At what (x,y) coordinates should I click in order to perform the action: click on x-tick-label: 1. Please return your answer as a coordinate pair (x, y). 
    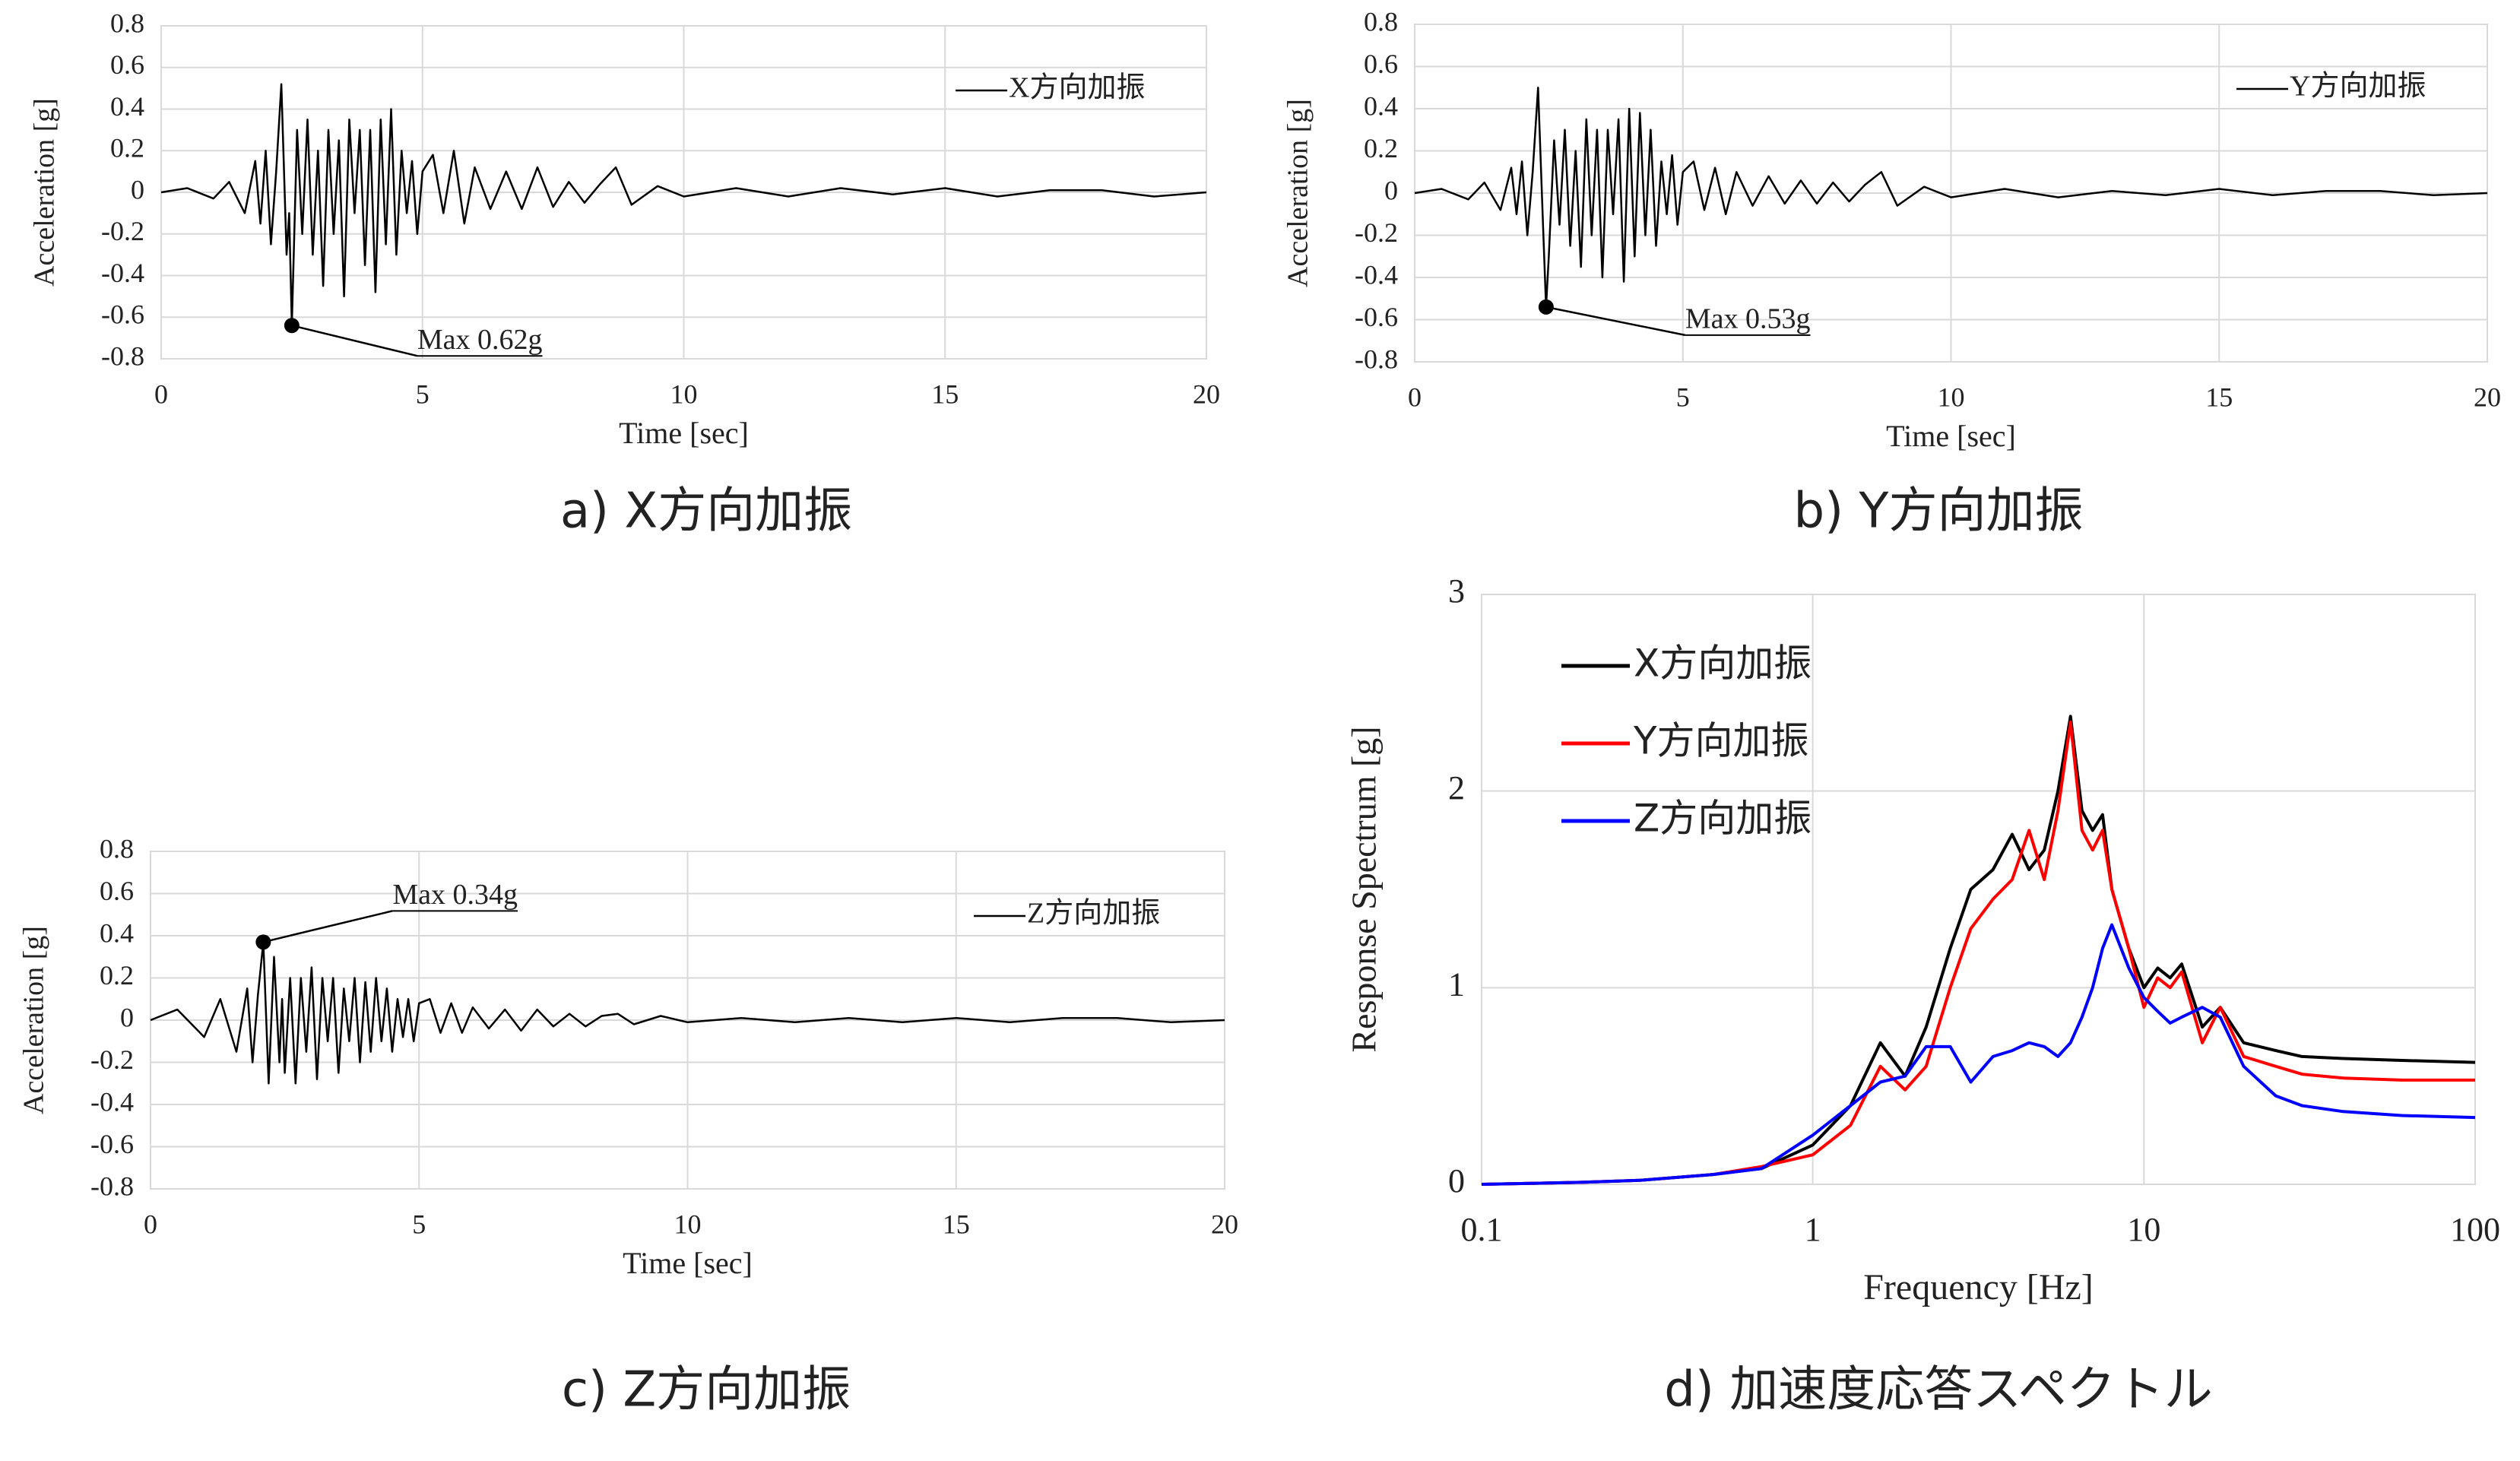
    Looking at the image, I should click on (1813, 1229).